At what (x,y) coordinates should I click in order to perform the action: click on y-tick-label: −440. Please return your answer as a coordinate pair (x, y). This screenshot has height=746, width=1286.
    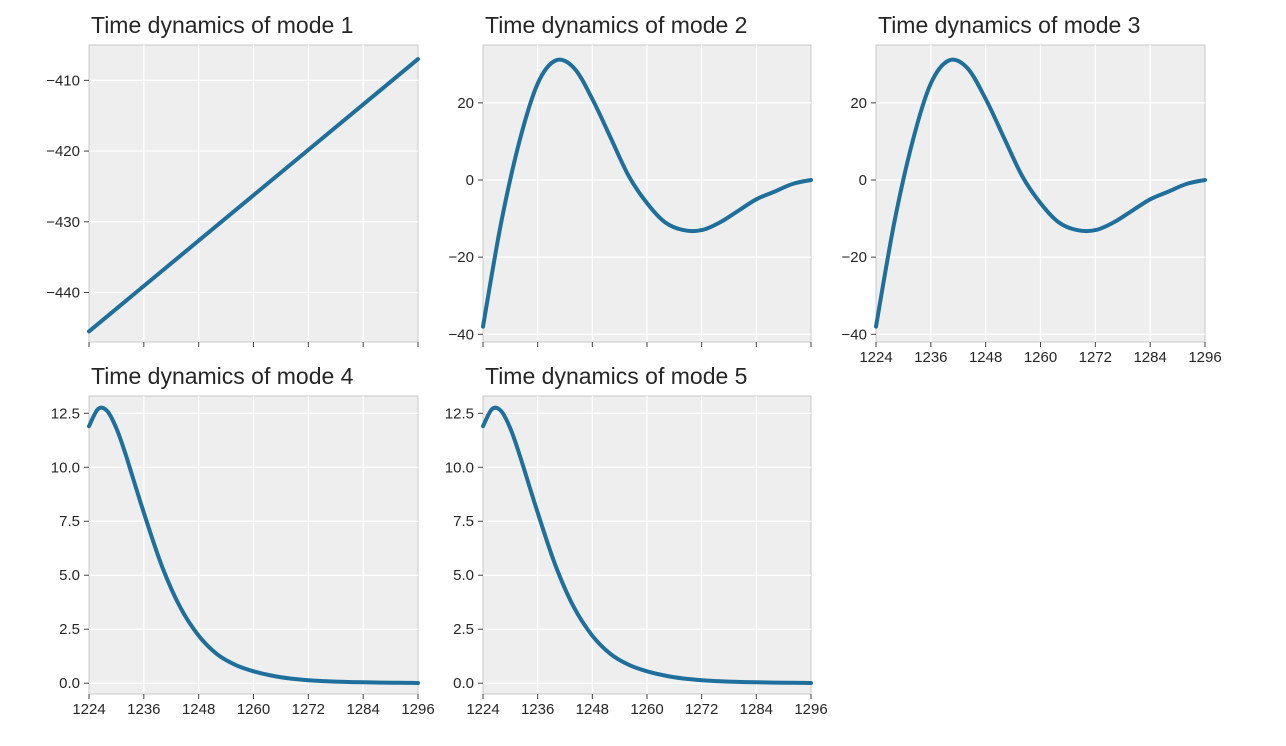
    Looking at the image, I should click on (63, 293).